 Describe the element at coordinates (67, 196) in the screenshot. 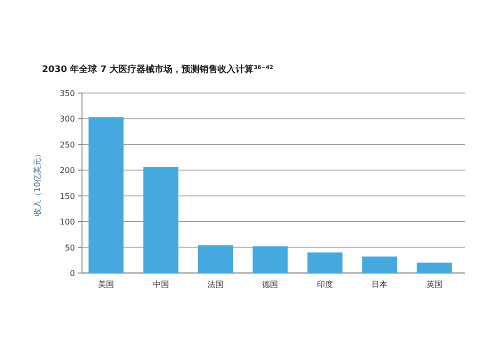

I see `y-tick-label: 150` at that location.